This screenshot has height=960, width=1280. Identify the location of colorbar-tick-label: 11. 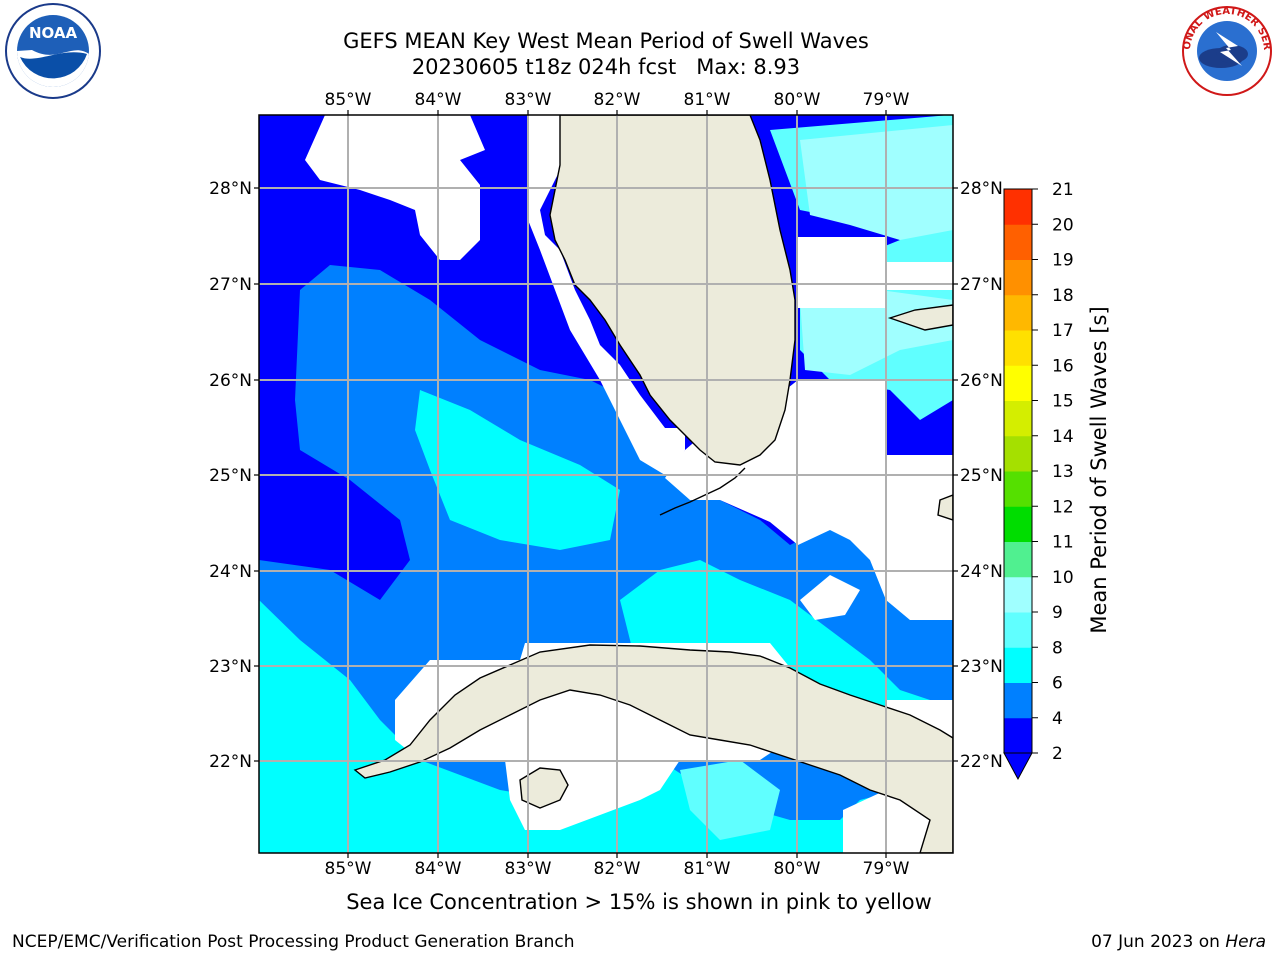
(1063, 543).